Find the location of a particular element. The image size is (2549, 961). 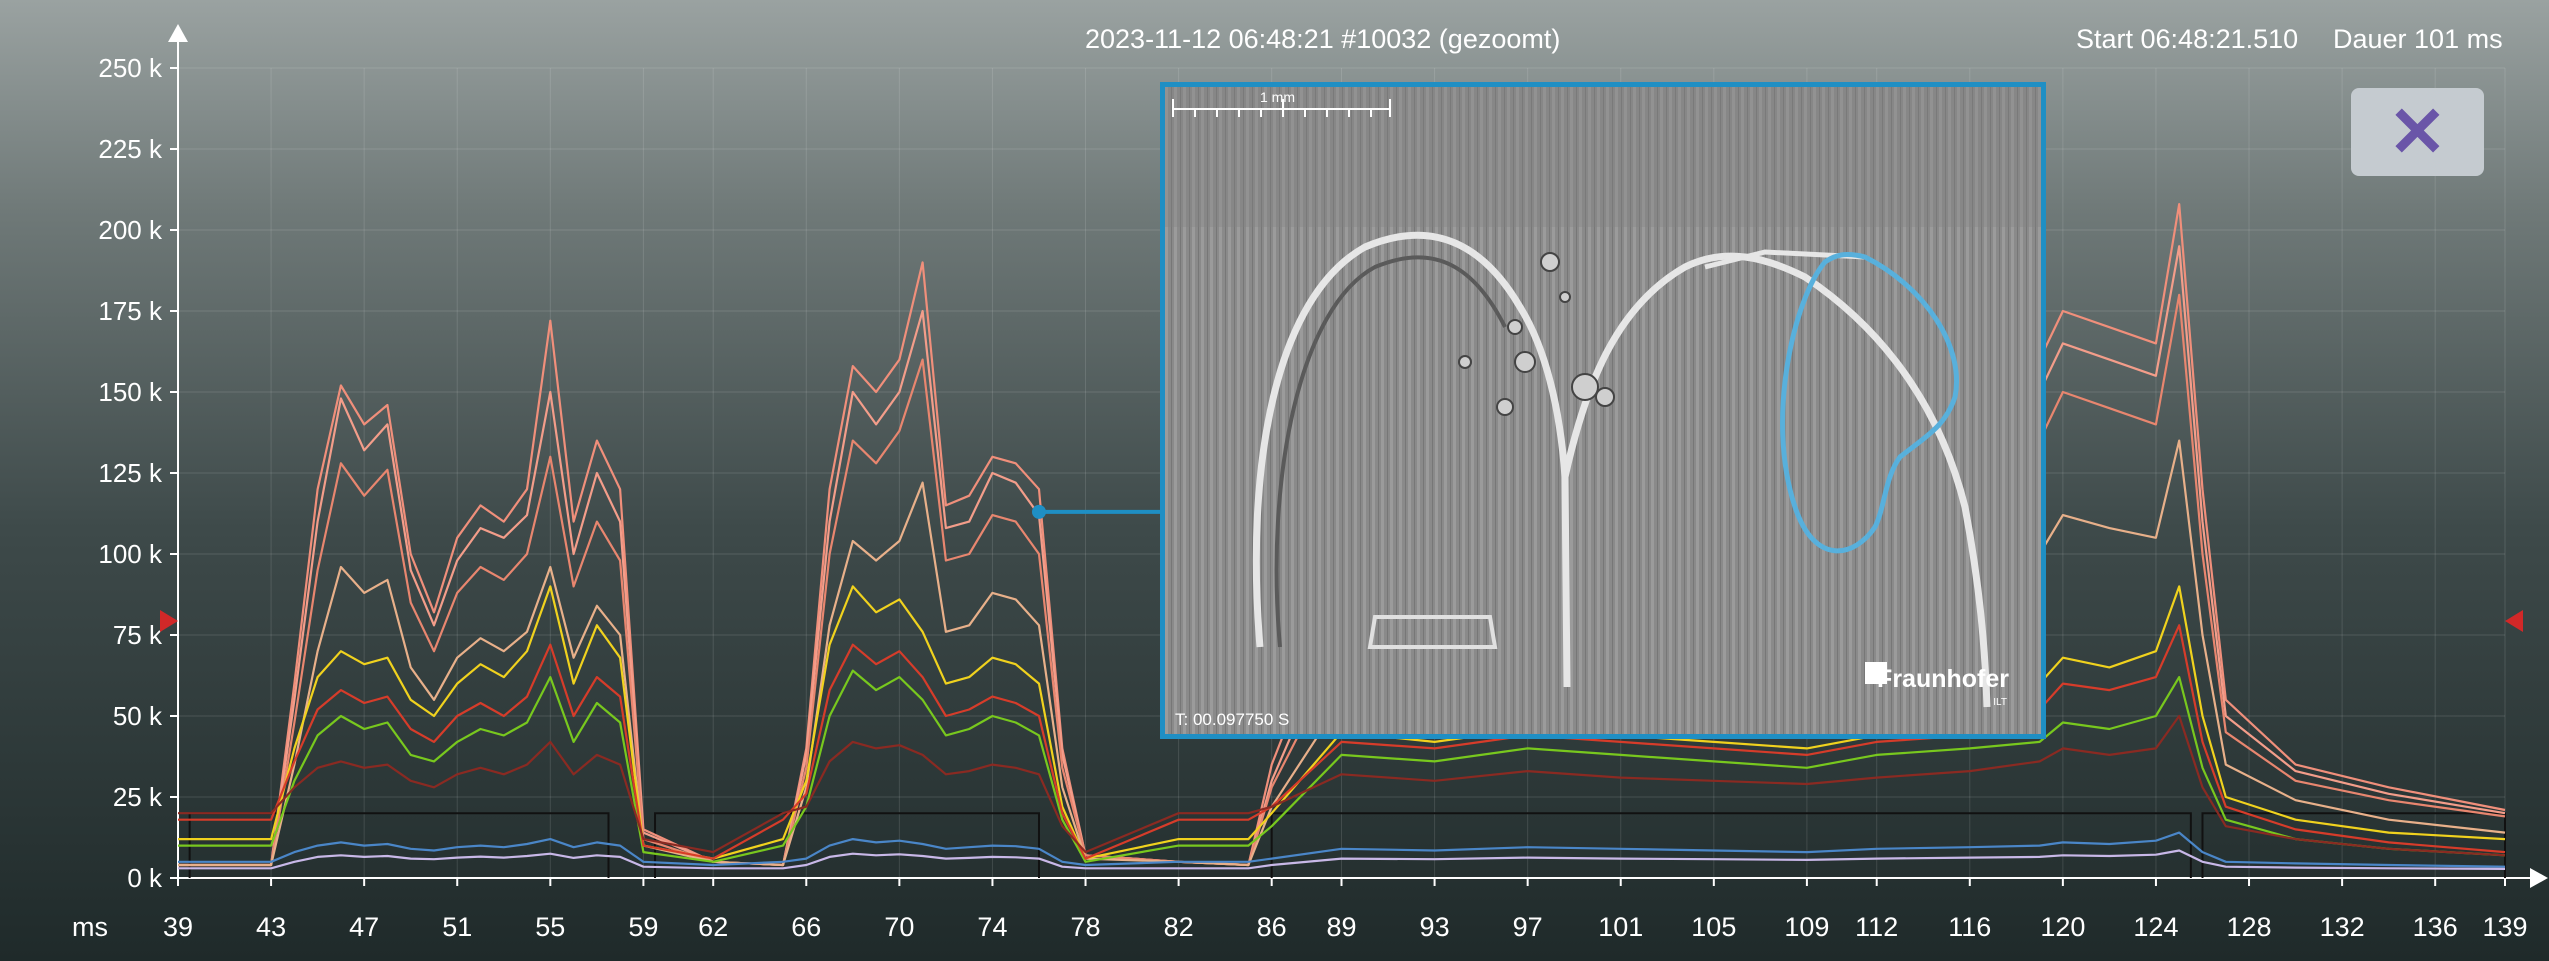

x-tick-label: 124 is located at coordinates (2155, 927).